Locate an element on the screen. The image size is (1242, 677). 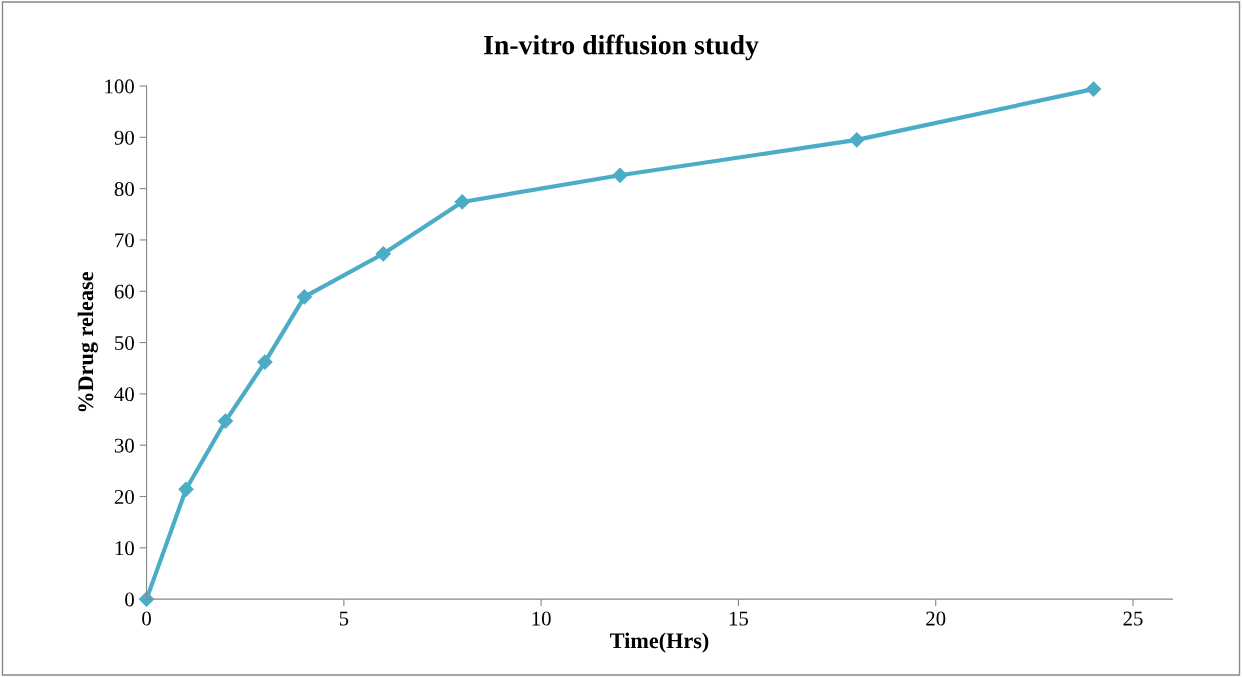
y-tick-label: 0 is located at coordinates (129, 599).